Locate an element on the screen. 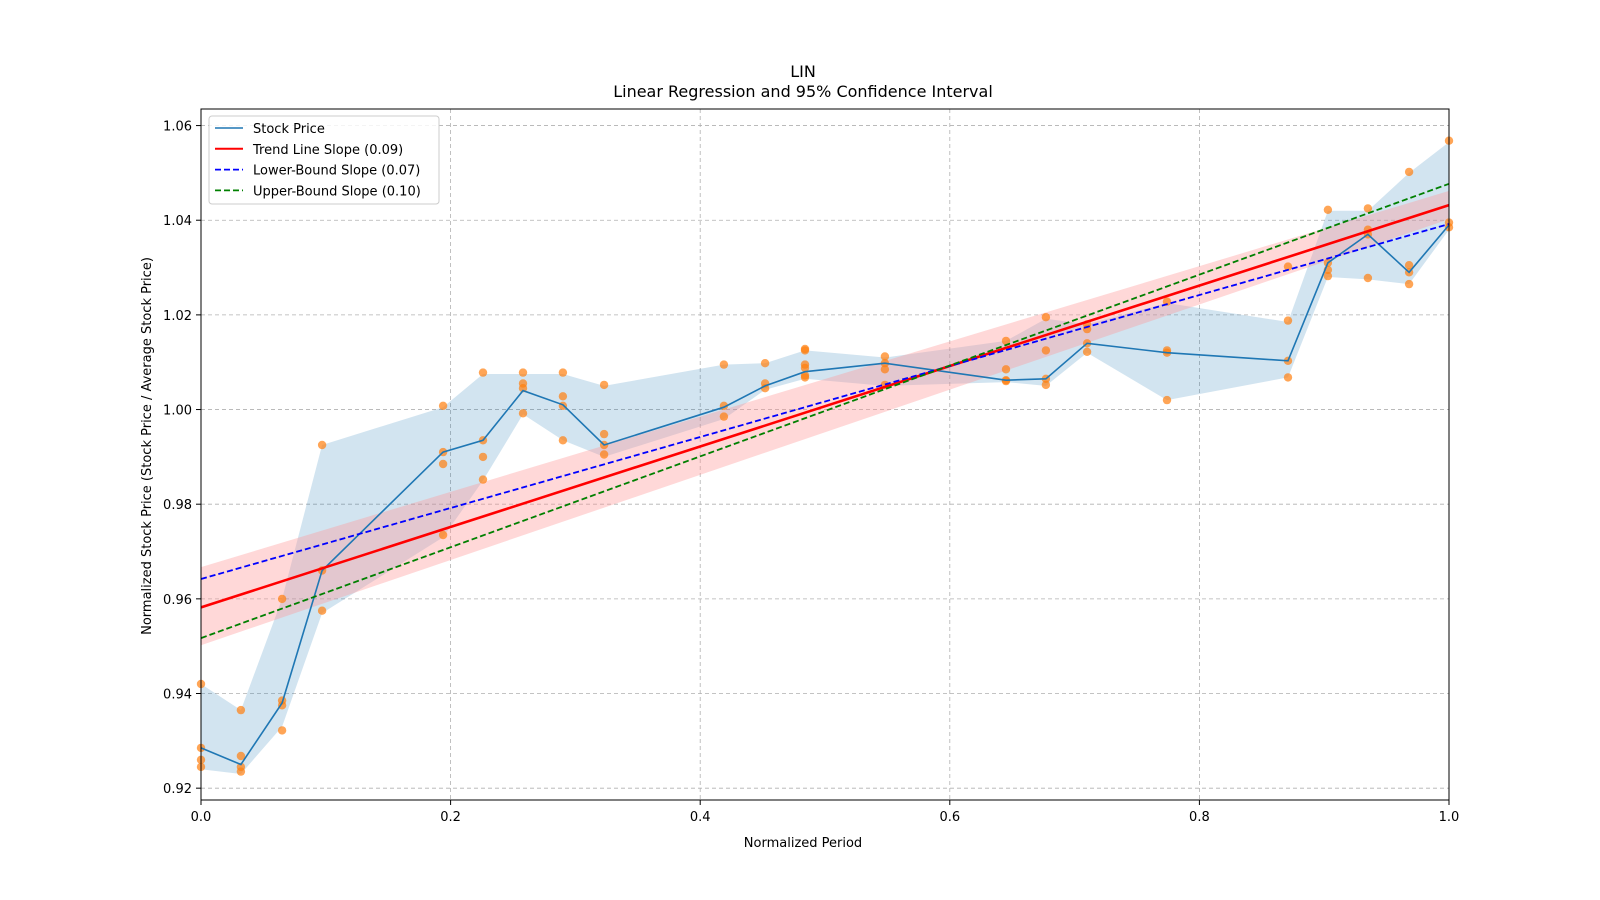 The height and width of the screenshot is (900, 1600). chart-title: LIN is located at coordinates (803, 71).